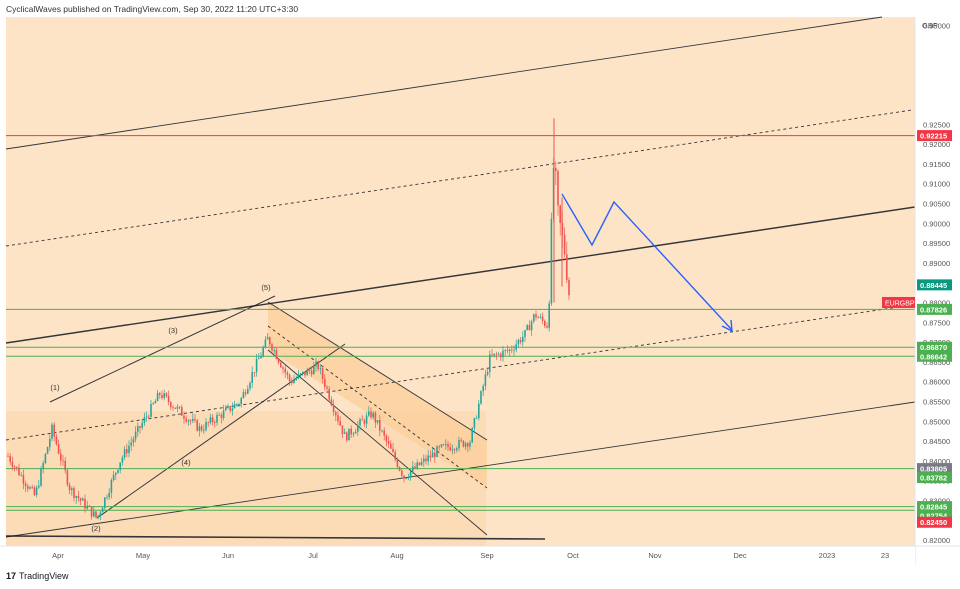 This screenshot has height=589, width=960. I want to click on y-tick-label-10: 0.88000, so click(936, 302).